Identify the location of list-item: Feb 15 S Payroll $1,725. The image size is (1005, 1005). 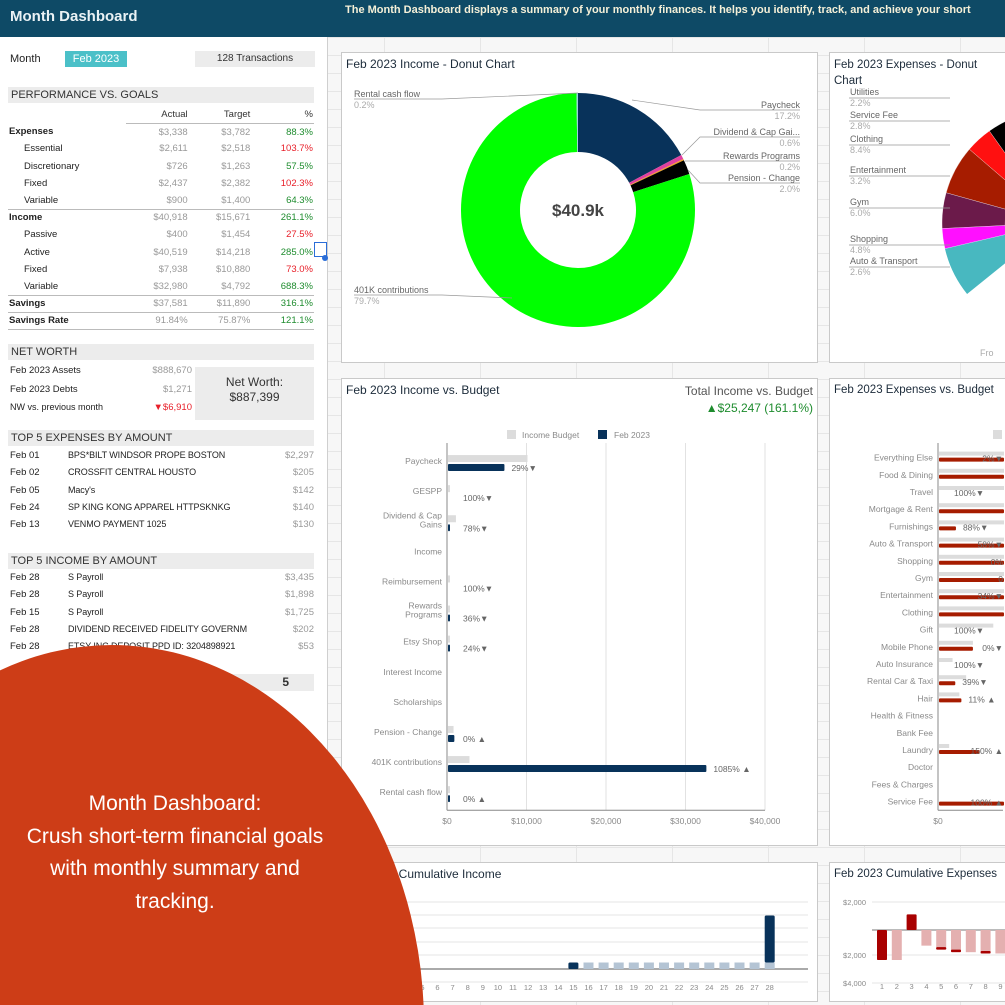
(162, 615).